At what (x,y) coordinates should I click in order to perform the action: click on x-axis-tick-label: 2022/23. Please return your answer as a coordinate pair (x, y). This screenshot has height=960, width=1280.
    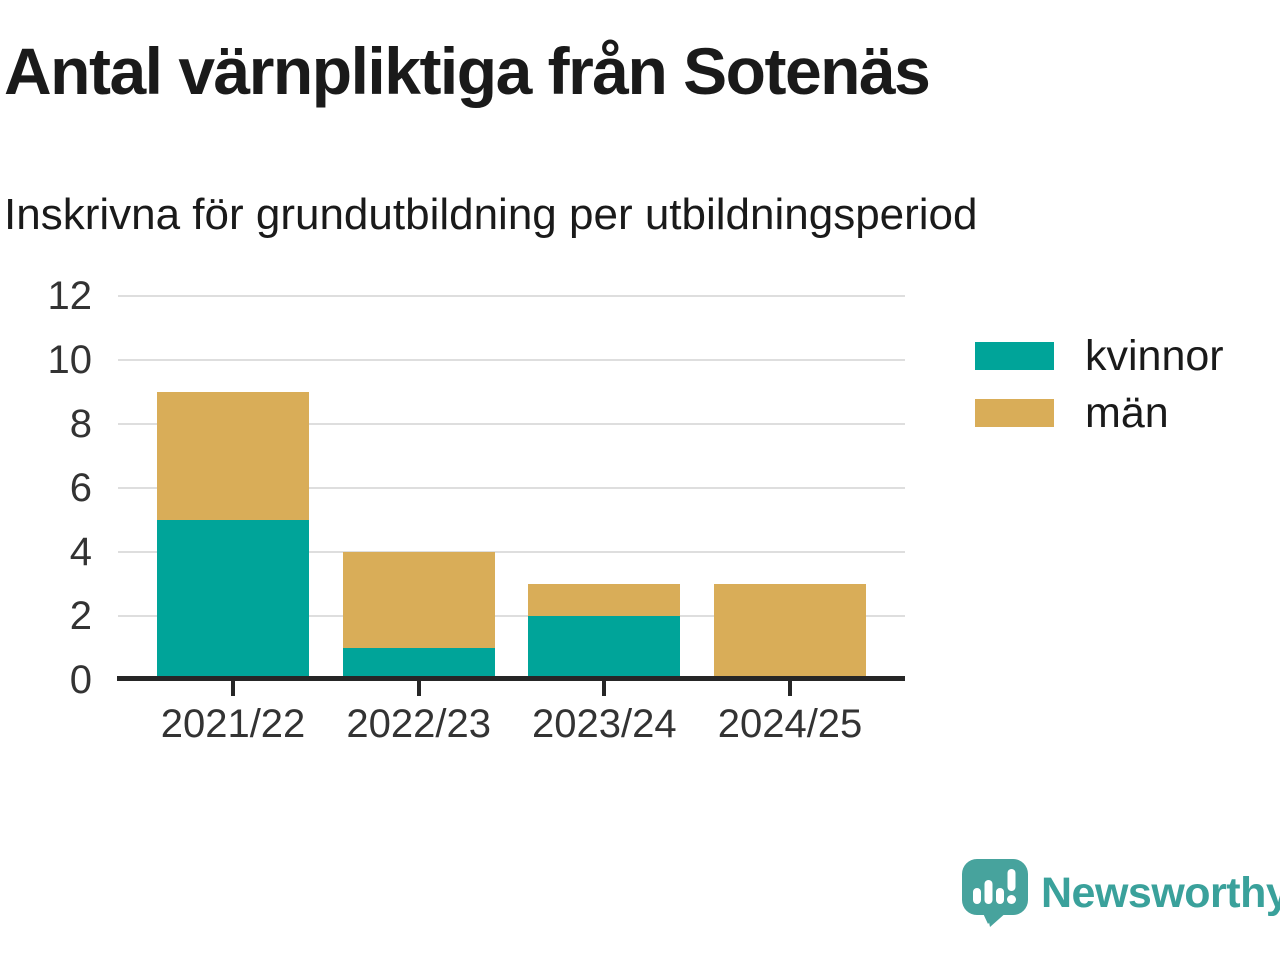
    Looking at the image, I should click on (418, 724).